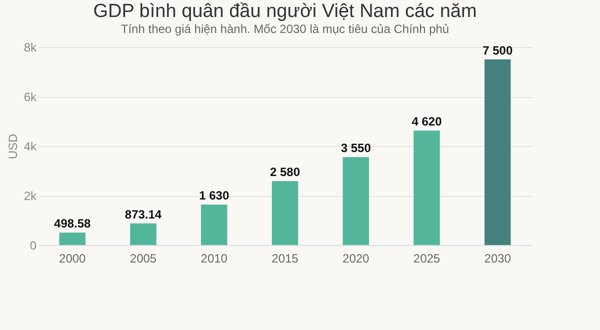 This screenshot has width=600, height=330. I want to click on data-label: 1 630, so click(214, 195).